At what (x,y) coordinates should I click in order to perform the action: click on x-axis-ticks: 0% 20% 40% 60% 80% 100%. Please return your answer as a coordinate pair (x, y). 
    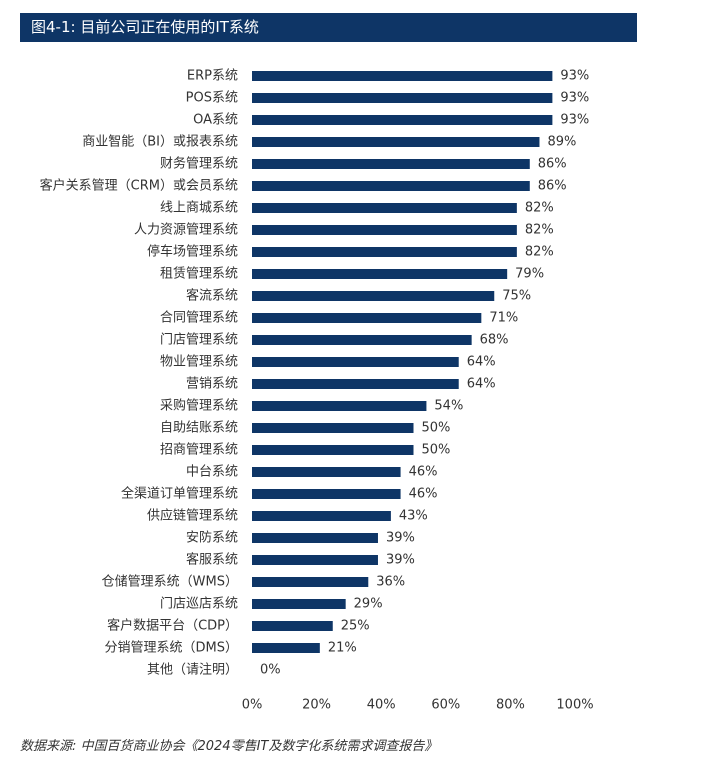
    Looking at the image, I should click on (418, 705).